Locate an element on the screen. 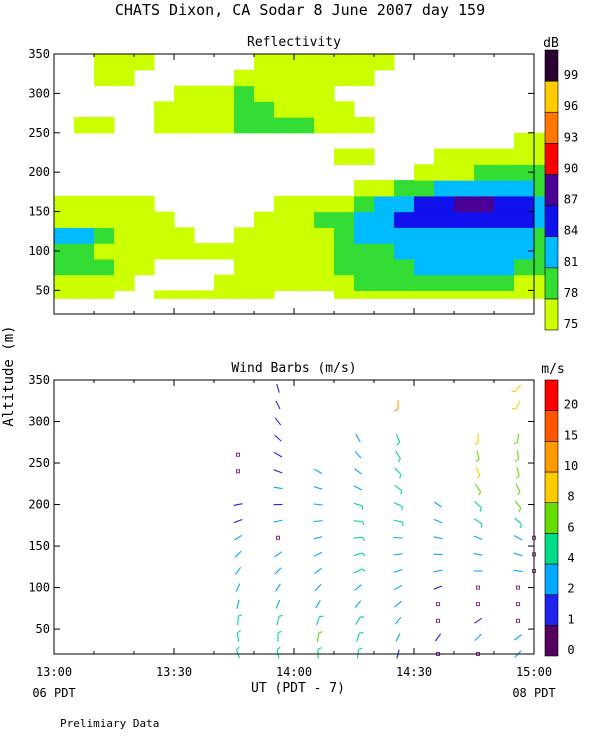 The width and height of the screenshot is (600, 750). colorbar-label: 84 is located at coordinates (571, 231).